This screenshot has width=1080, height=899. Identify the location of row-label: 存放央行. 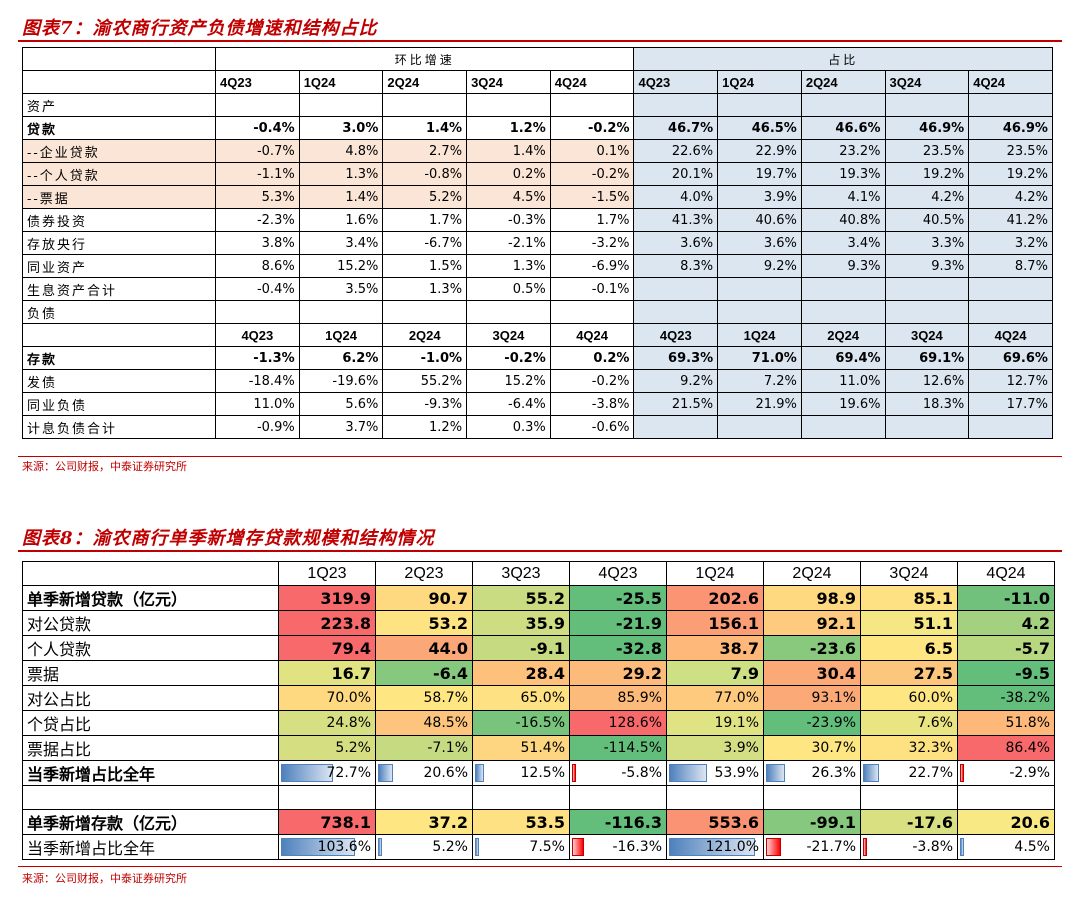
(119, 243).